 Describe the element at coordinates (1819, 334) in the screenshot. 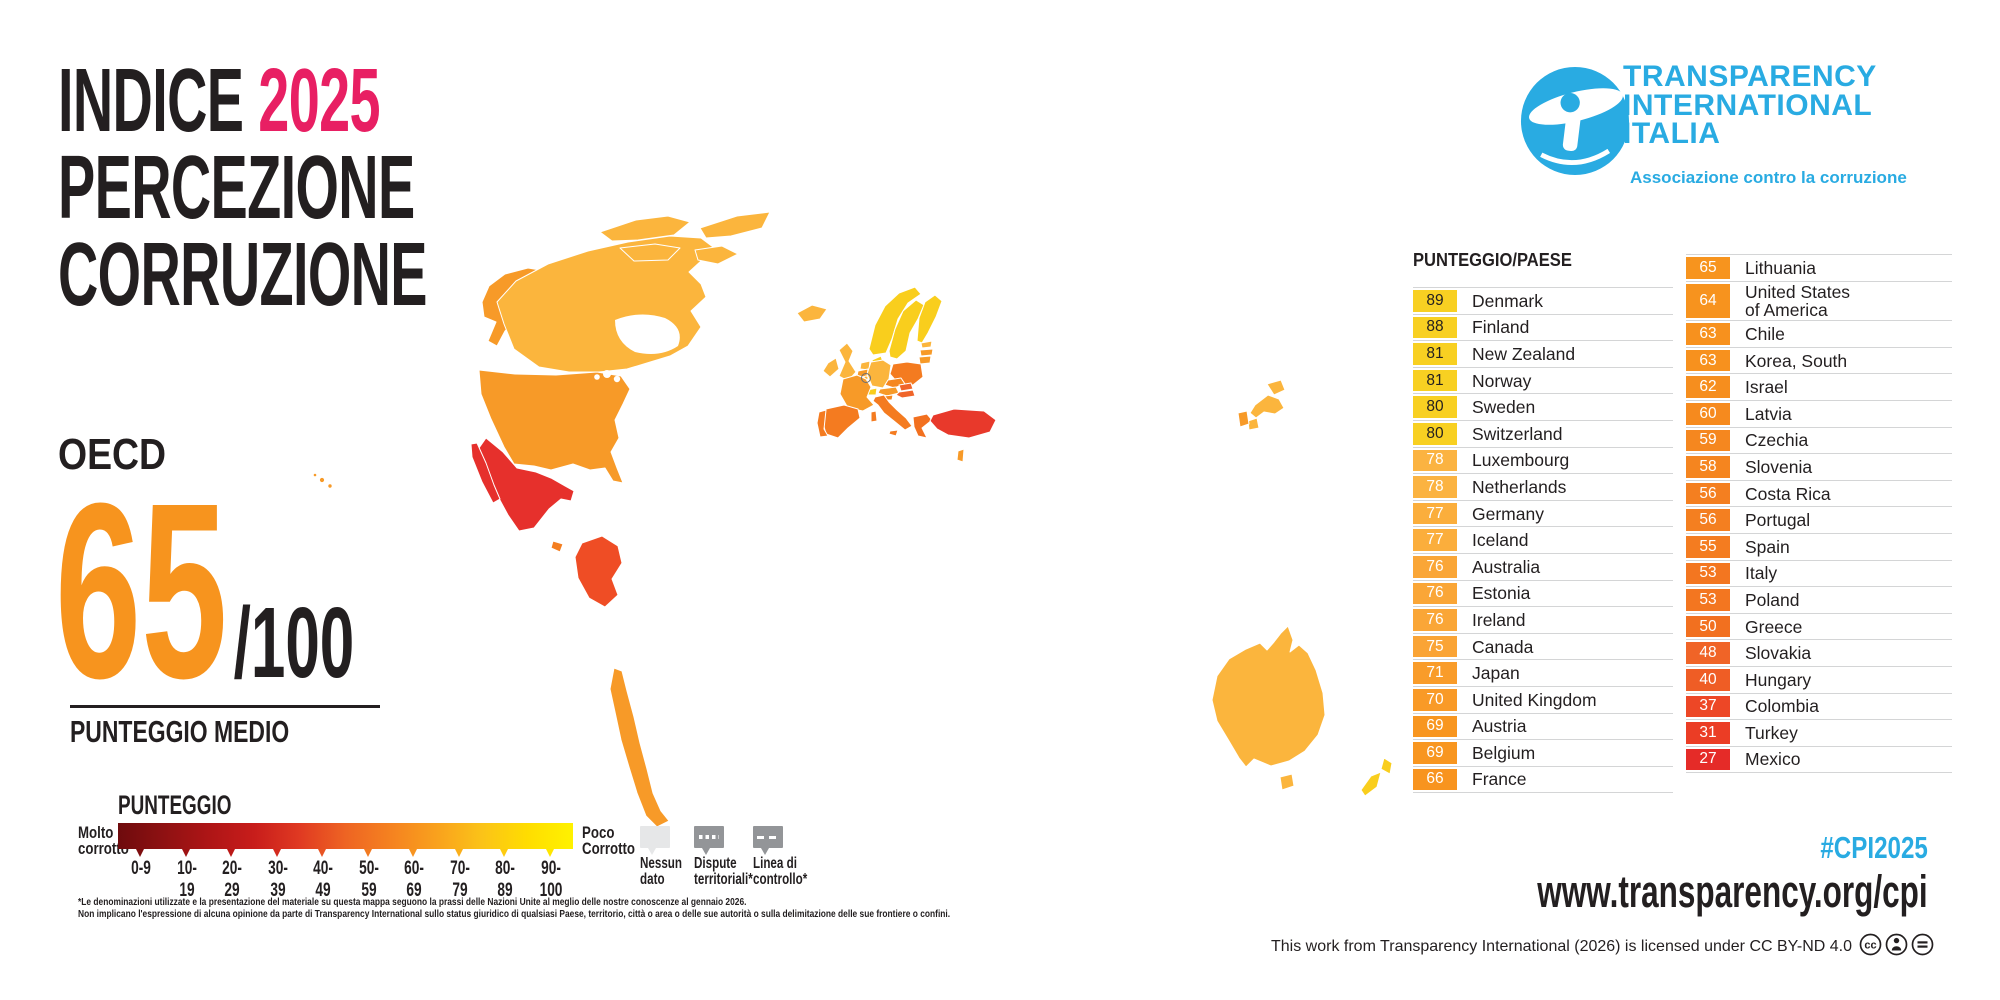

I see `country-row: 63 Chile` at that location.